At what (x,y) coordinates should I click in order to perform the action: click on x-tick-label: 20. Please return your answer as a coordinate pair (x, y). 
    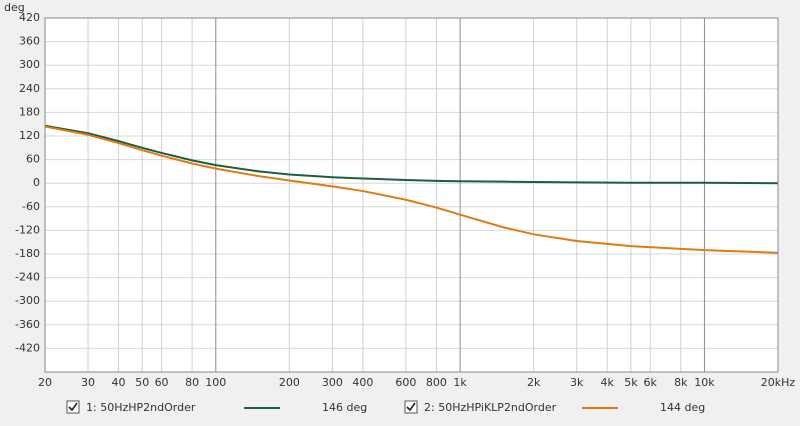
    Looking at the image, I should click on (45, 382).